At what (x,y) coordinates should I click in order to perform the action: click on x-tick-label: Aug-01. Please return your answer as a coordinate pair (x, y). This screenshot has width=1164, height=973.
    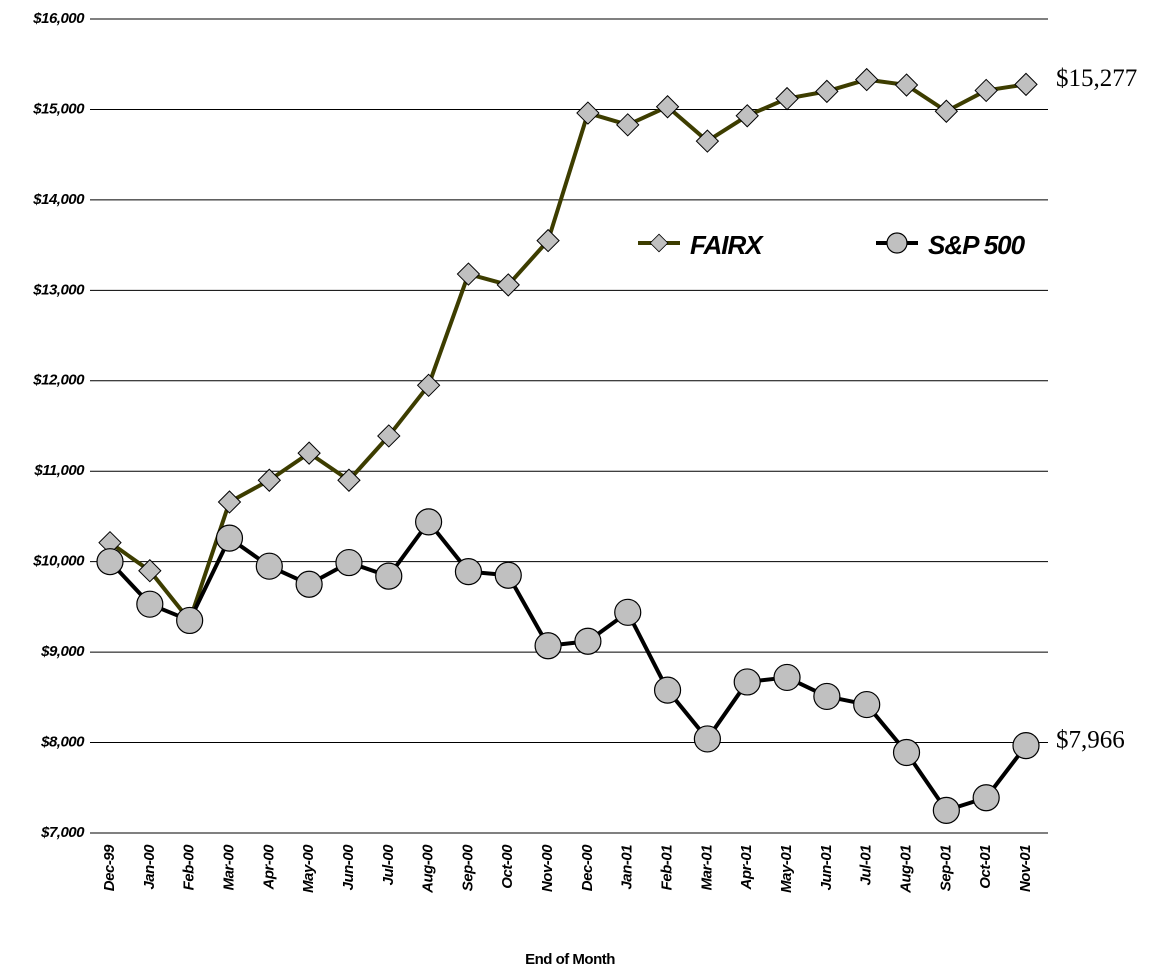
    Looking at the image, I should click on (905, 869).